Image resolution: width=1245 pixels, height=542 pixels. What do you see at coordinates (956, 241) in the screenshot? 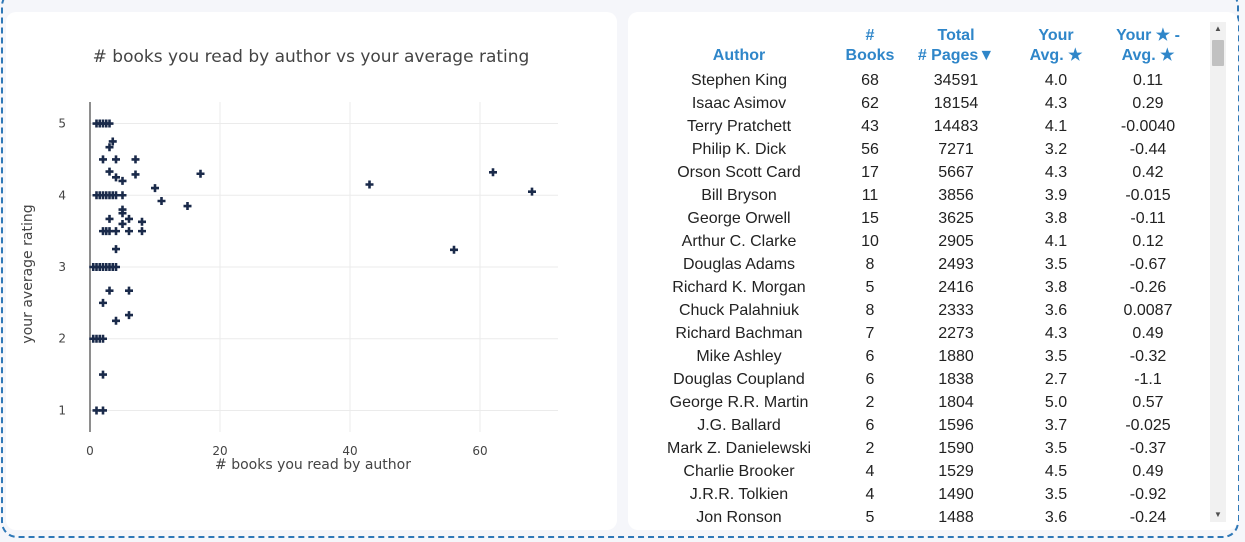
I see `pages-cell: 2905` at bounding box center [956, 241].